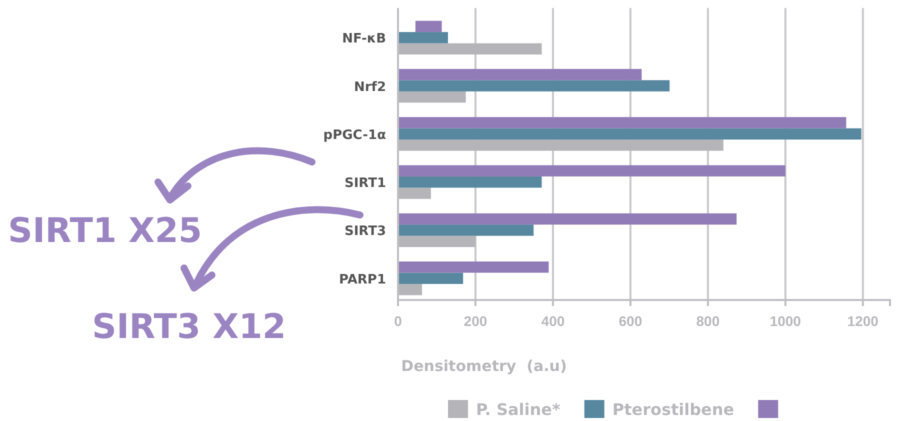  What do you see at coordinates (189, 327) in the screenshot?
I see `text: SIRT3 X12` at bounding box center [189, 327].